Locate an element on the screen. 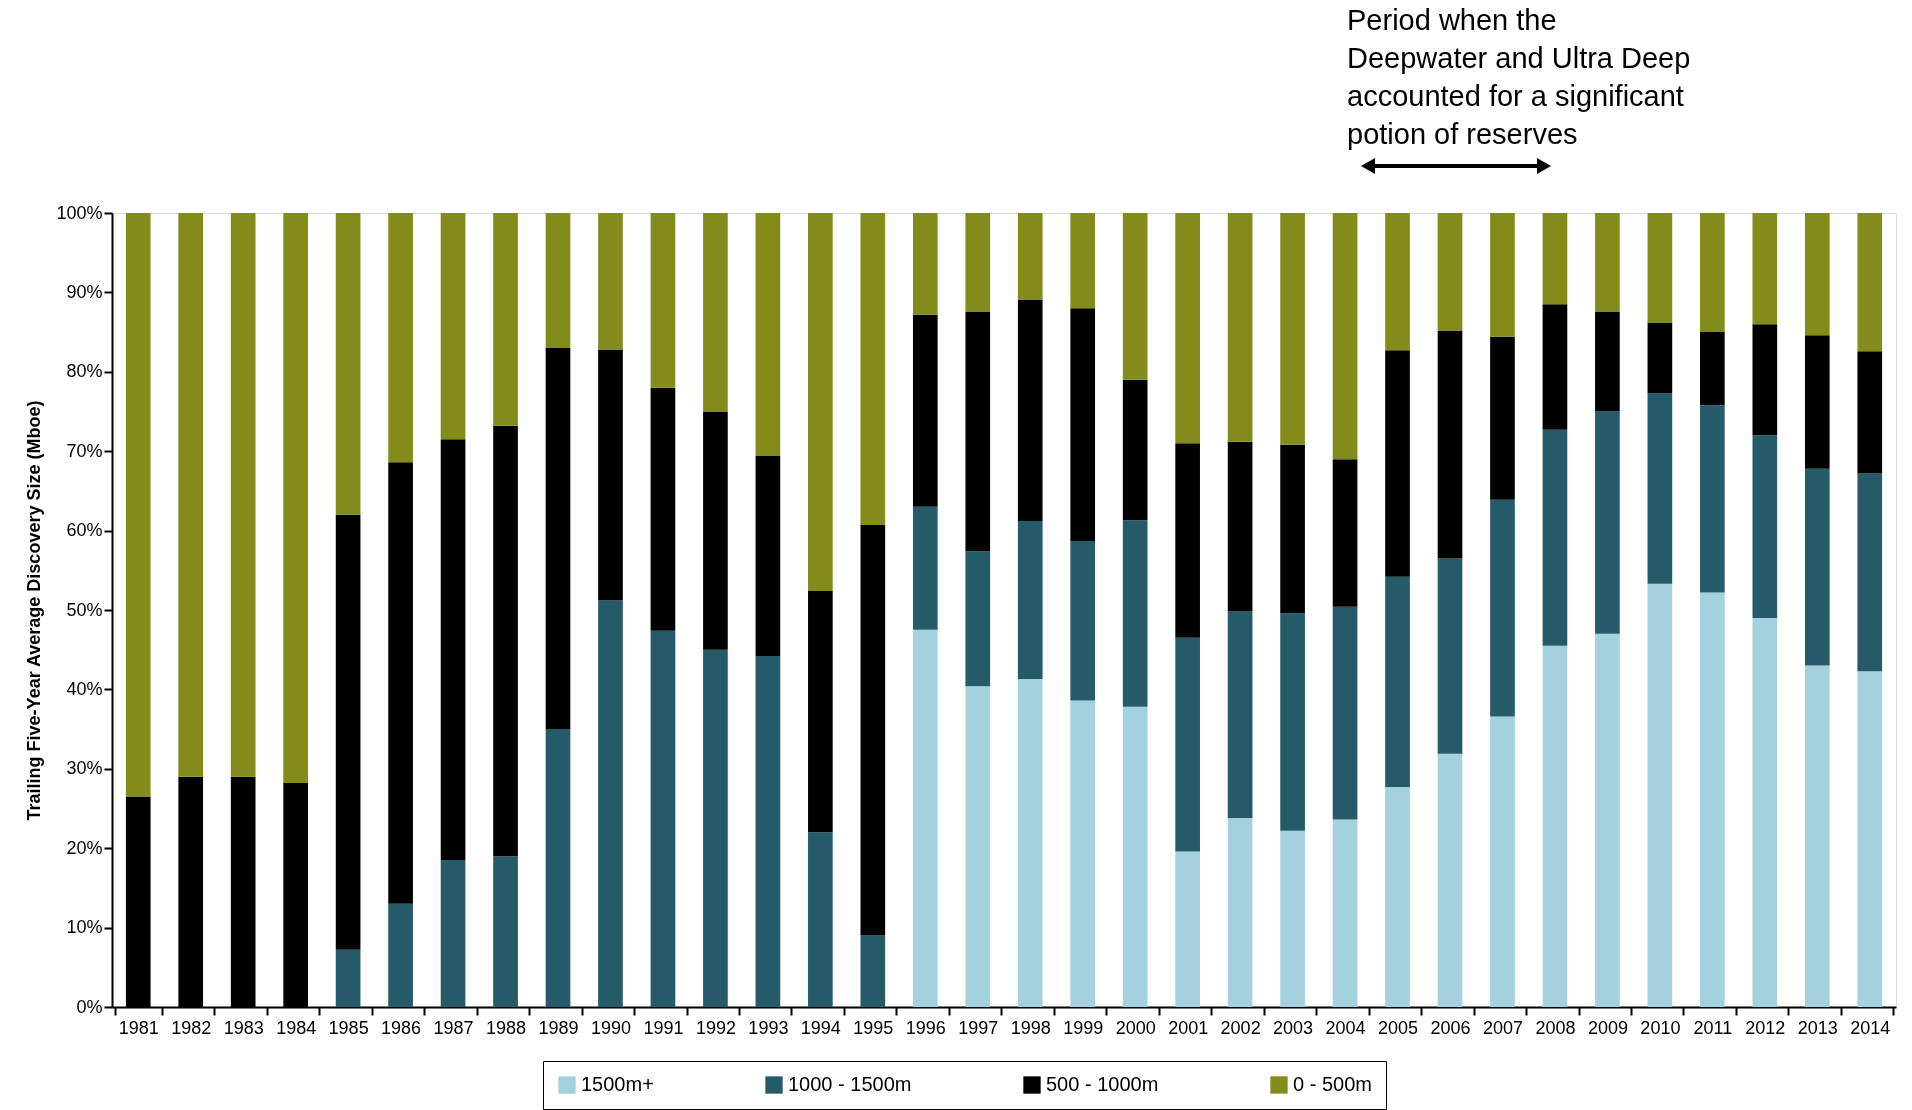 This screenshot has width=1912, height=1110. y-tick-label: 60% is located at coordinates (84, 530).